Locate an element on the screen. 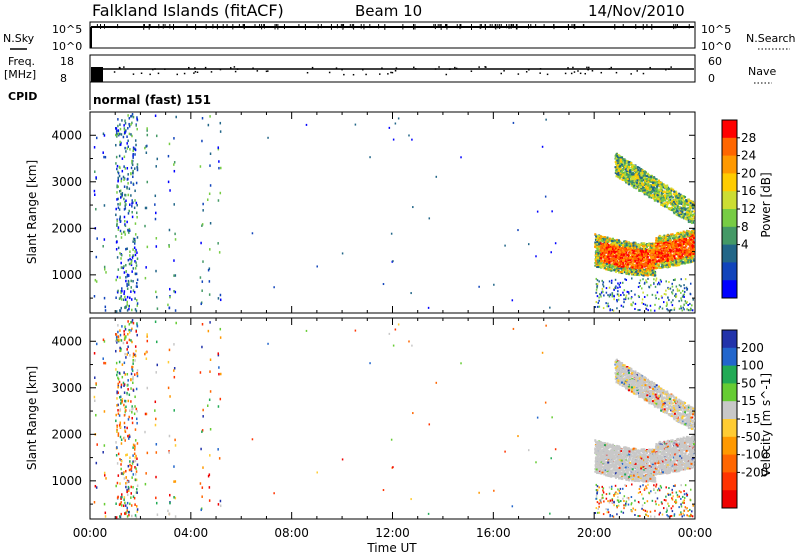 This screenshot has height=554, width=800. freq-label-line2: [MHz] is located at coordinates (20, 74).